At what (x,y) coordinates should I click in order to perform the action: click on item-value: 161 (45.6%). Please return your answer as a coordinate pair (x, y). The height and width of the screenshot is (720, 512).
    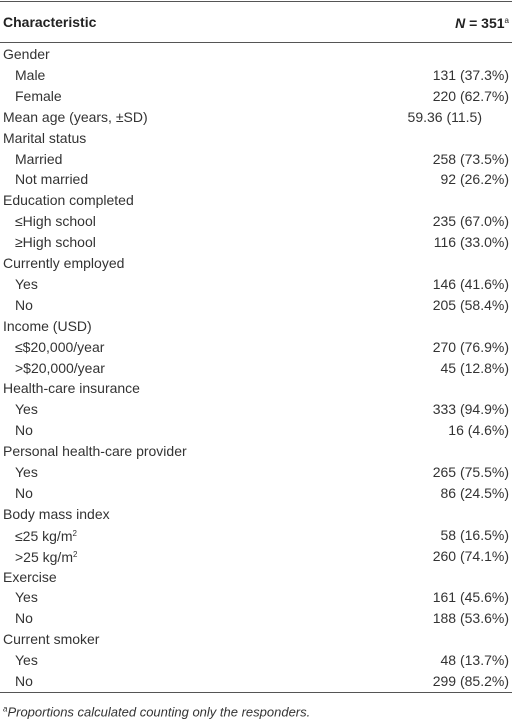
    Looking at the image, I should click on (470, 597).